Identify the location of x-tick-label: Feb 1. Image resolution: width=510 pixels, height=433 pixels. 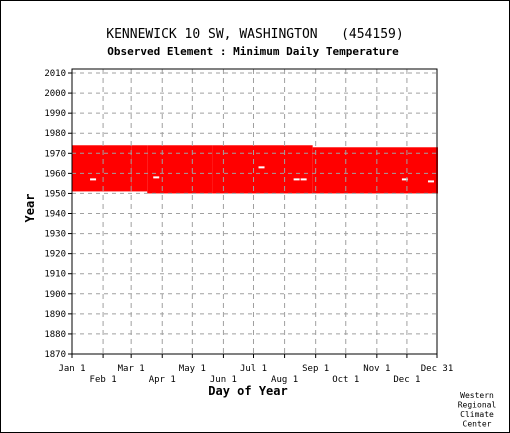
(103, 380).